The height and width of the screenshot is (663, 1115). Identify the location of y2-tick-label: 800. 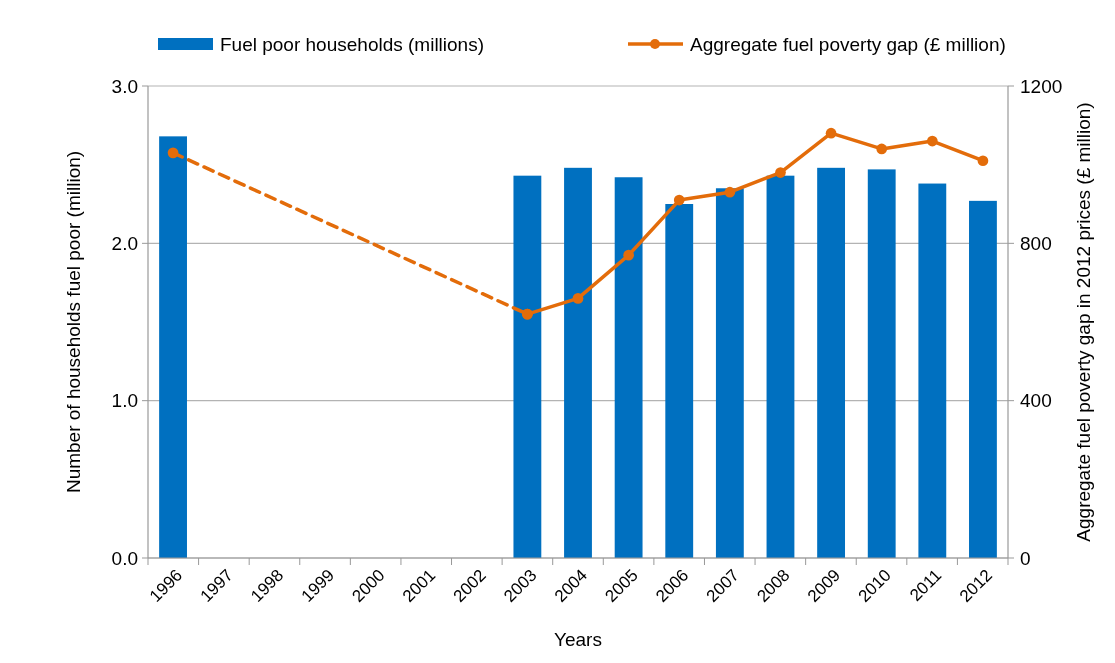
(1036, 243).